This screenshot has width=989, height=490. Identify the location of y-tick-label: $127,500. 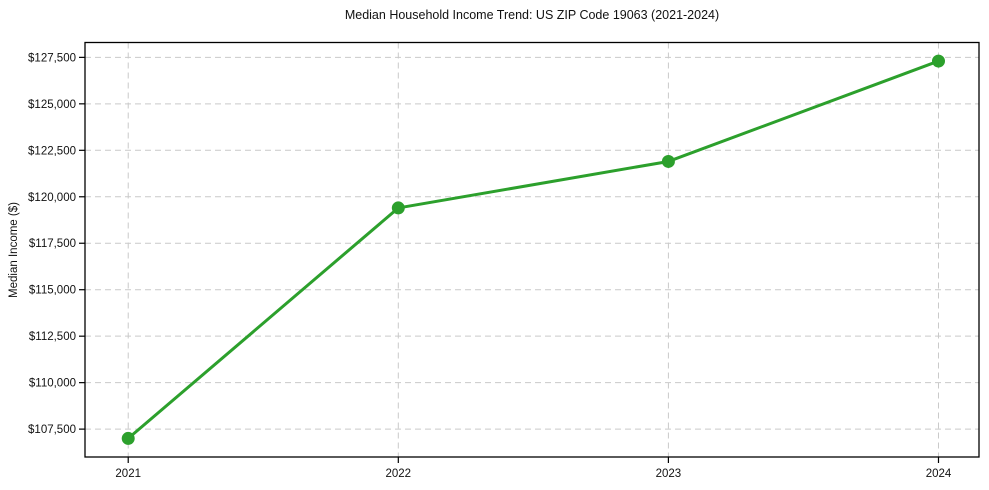
(52, 58).